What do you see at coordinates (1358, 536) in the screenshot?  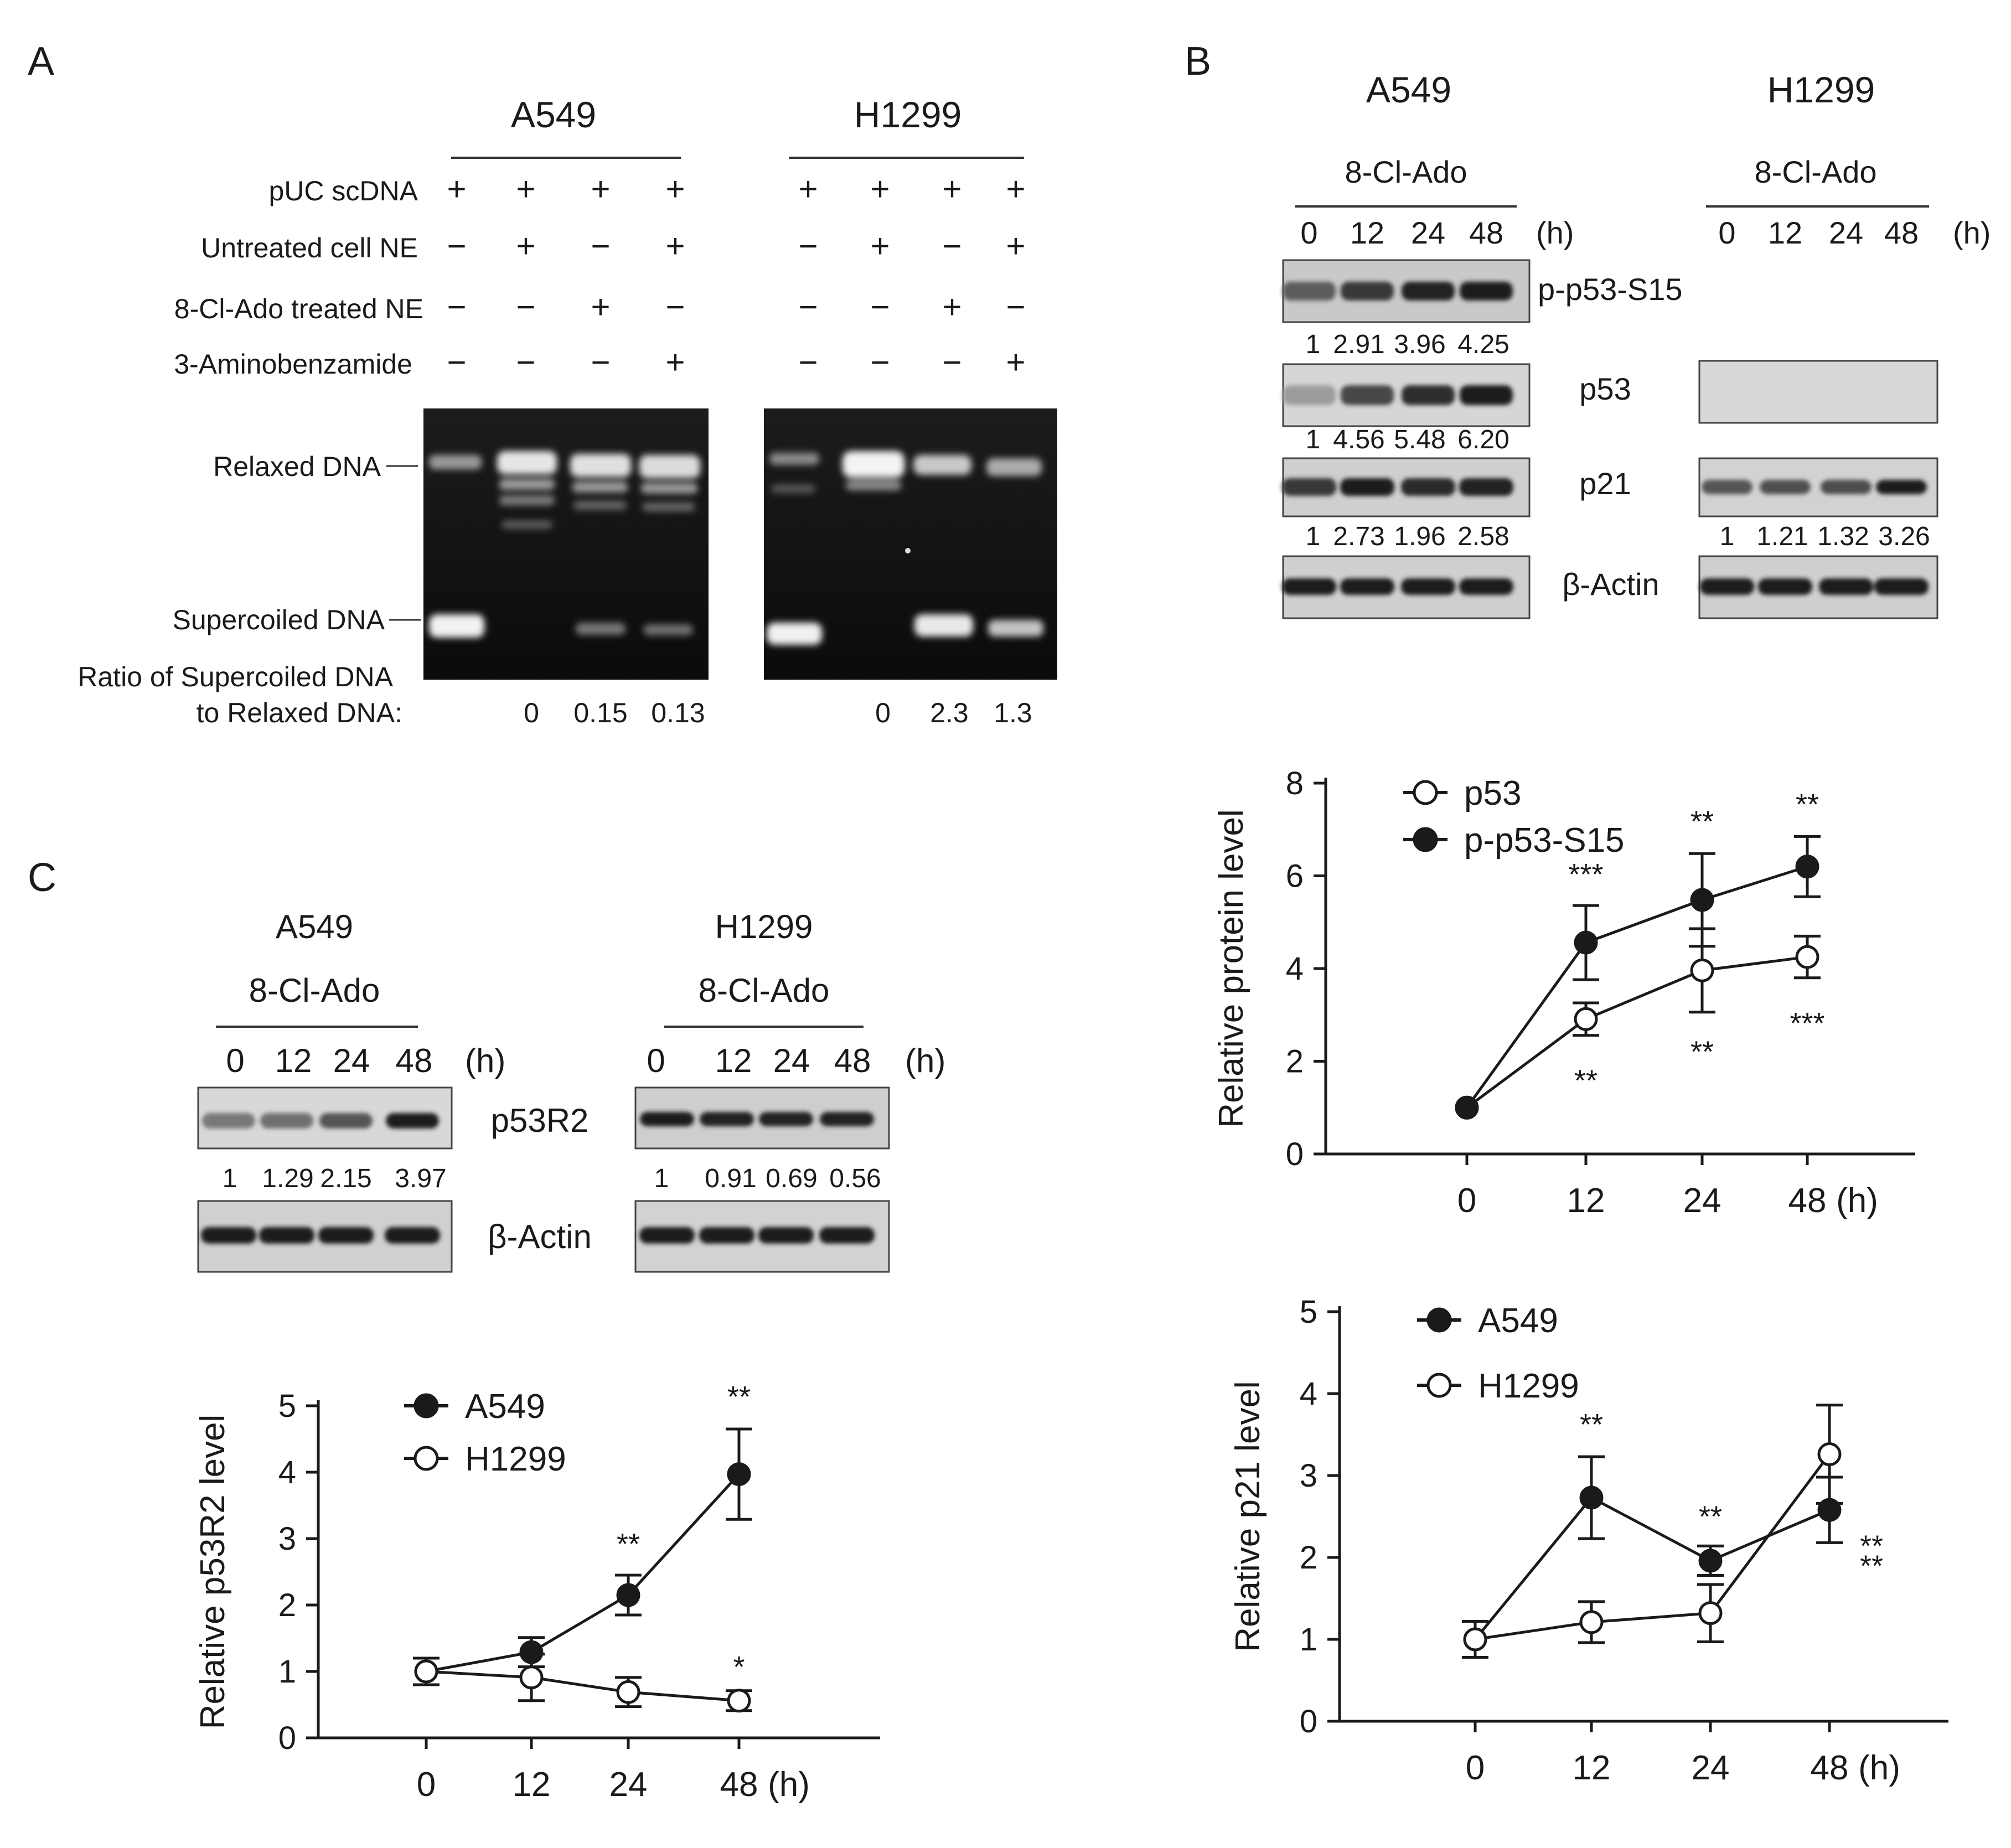 I see `quant-value: 2.73` at bounding box center [1358, 536].